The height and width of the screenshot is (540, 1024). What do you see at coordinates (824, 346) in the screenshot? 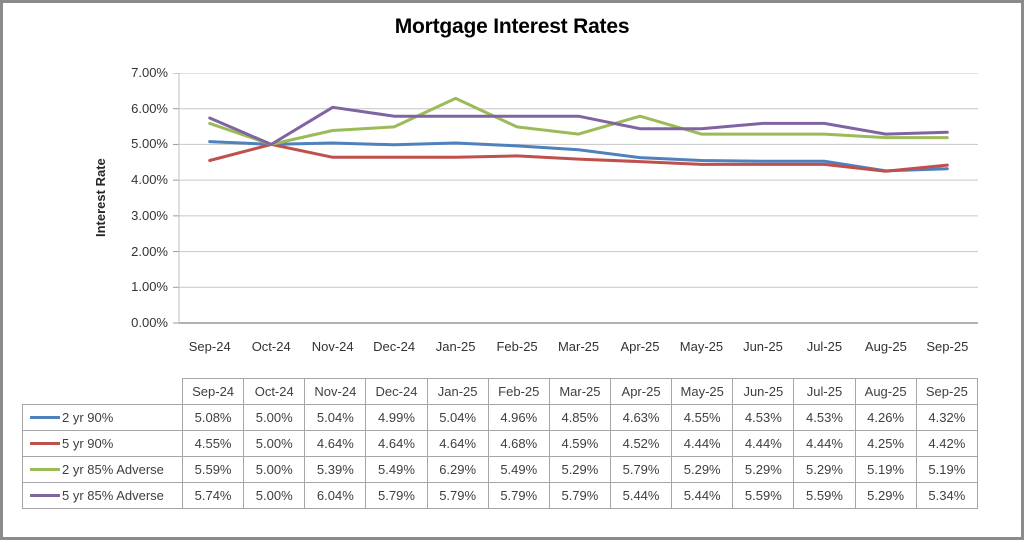
I see `x-axis-tick-label: Jul-25` at bounding box center [824, 346].